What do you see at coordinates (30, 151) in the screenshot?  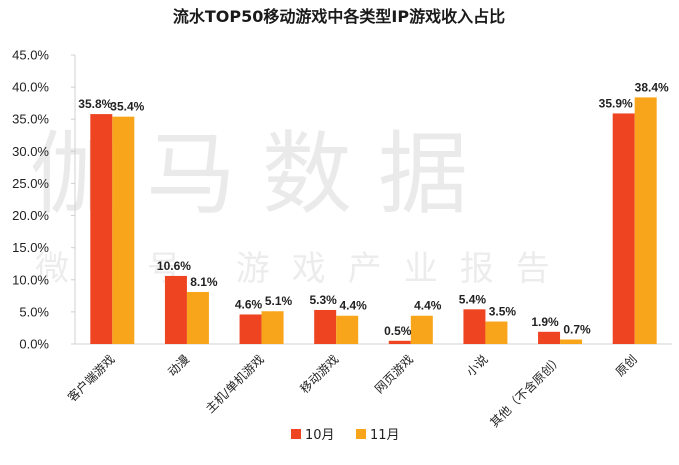 I see `y-tick-label: 30.0%` at bounding box center [30, 151].